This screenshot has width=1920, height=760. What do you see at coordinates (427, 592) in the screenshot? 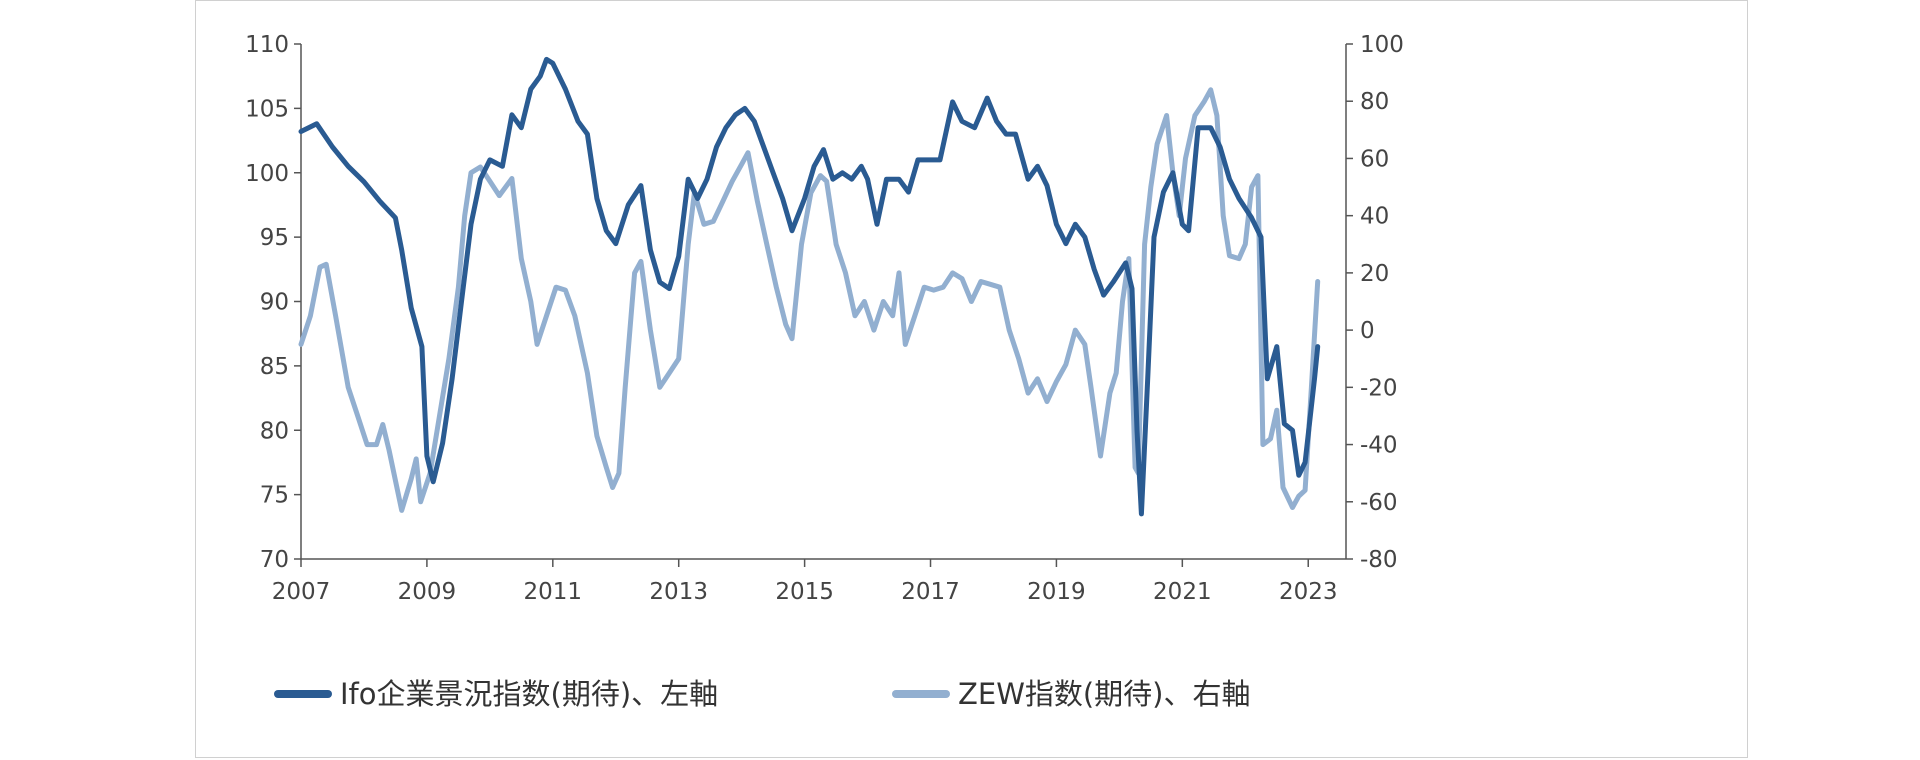
I see `x-tick-label: 2009` at bounding box center [427, 592].